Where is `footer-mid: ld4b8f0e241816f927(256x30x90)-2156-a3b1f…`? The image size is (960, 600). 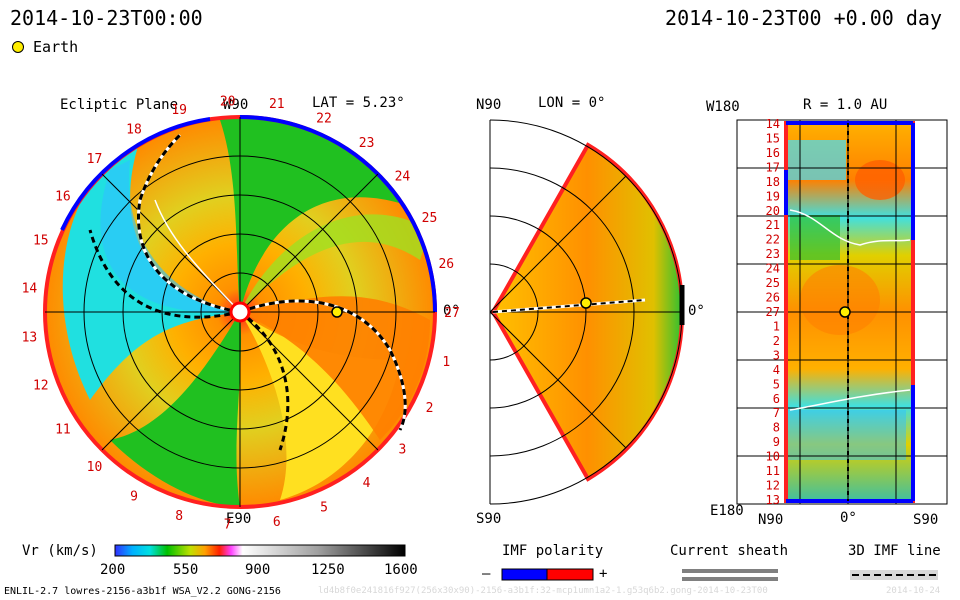 footer-mid: ld4b8f0e241816f927(256x30x90)-2156-a3b1f… is located at coordinates (543, 591).